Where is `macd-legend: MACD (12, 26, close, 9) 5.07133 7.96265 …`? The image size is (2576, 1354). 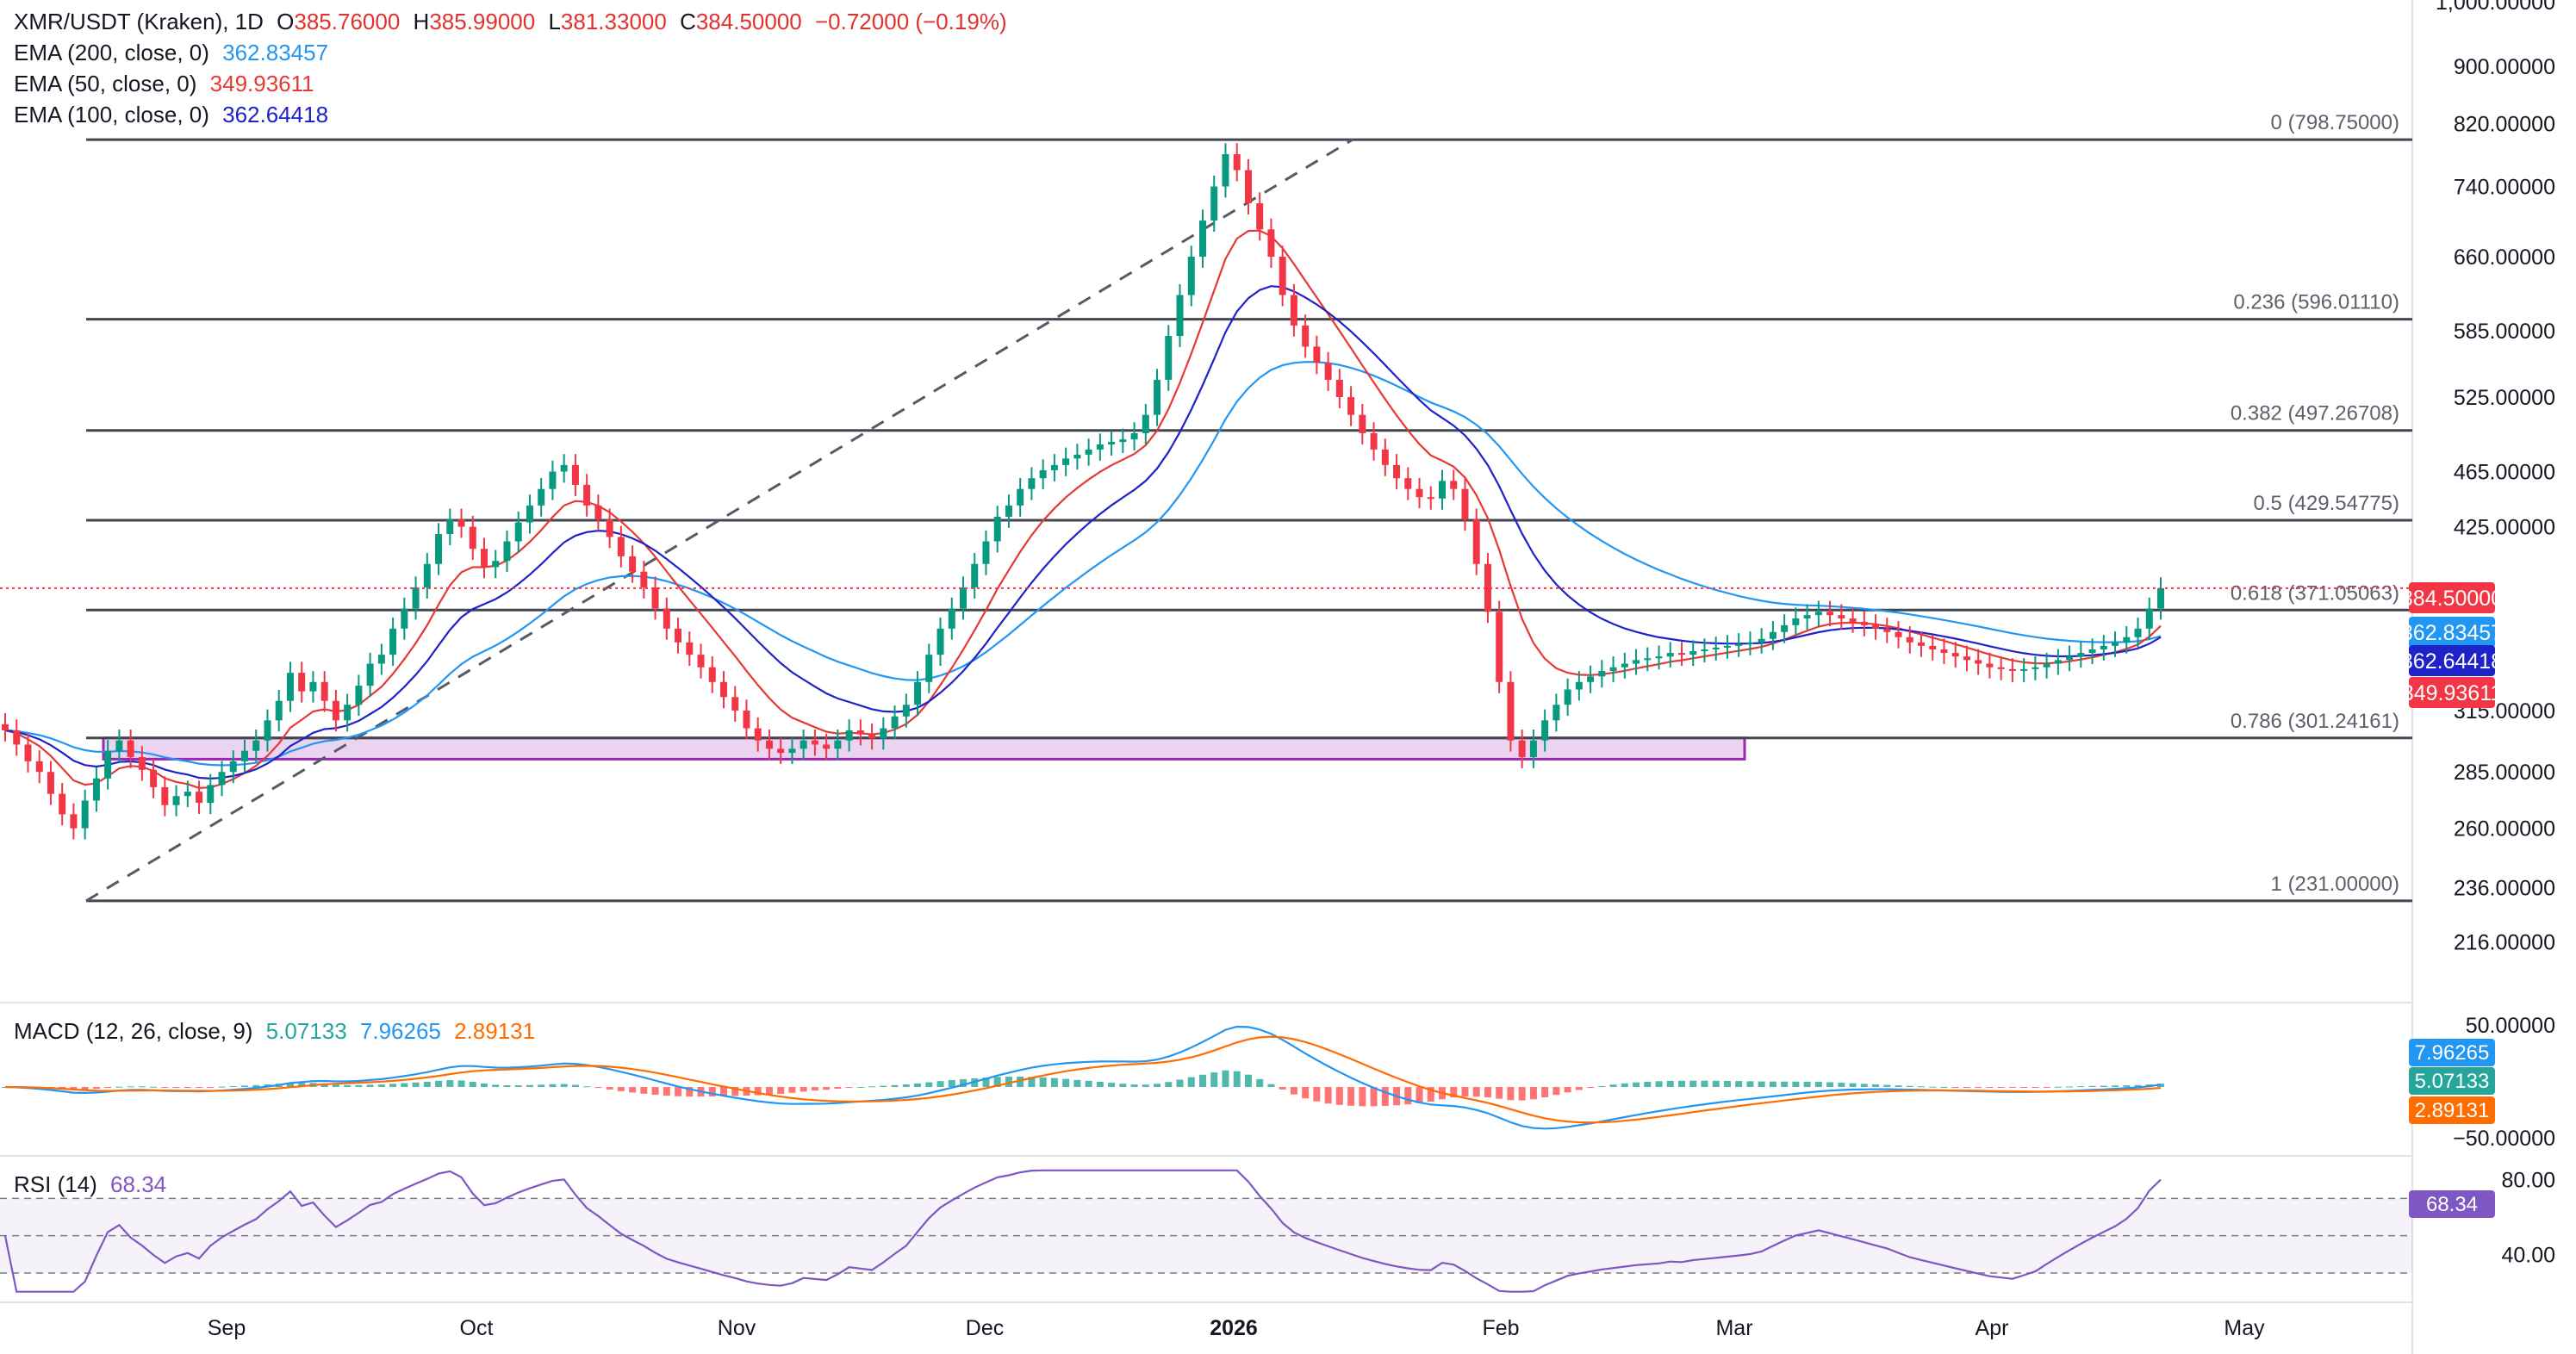
macd-legend: MACD (12, 26, close, 9) 5.07133 7.96265 … is located at coordinates (278, 1031).